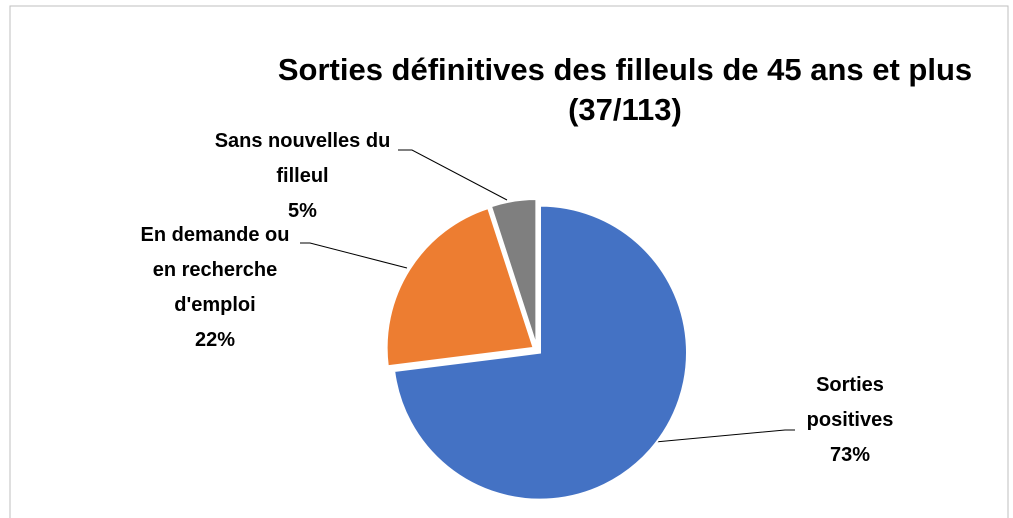 The width and height of the screenshot is (1013, 518). I want to click on chart-subtitle: (37/113), so click(625, 109).